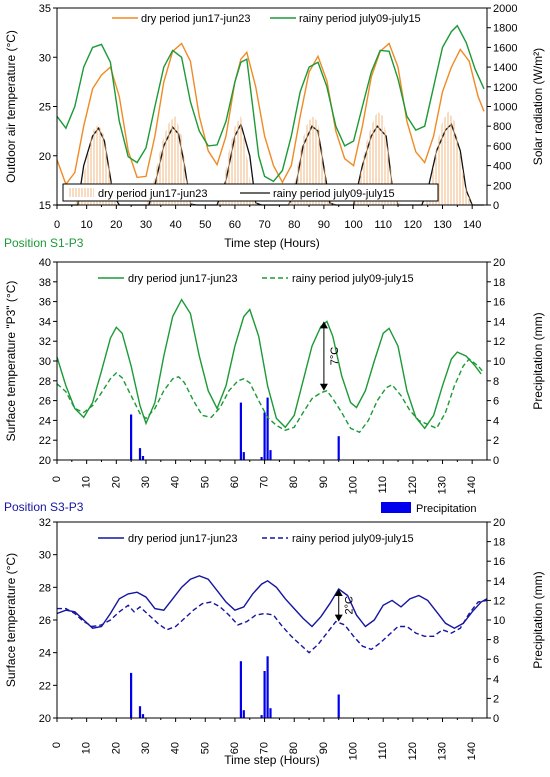 The height and width of the screenshot is (777, 550). What do you see at coordinates (116, 748) in the screenshot?
I see `x-tick-label: 20` at bounding box center [116, 748].